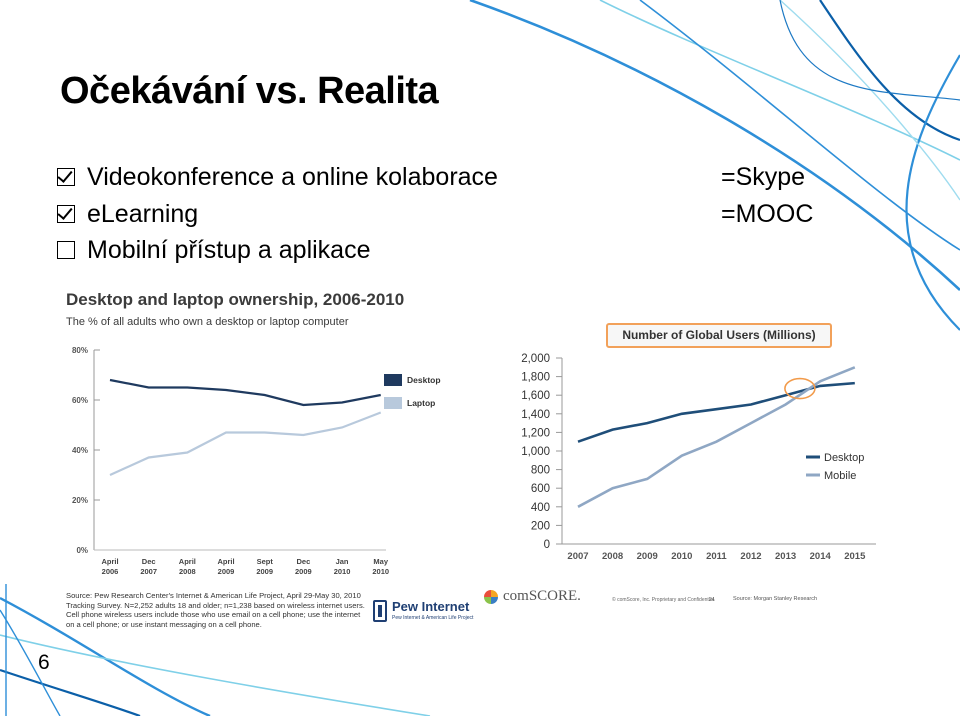 This screenshot has height=716, width=960. I want to click on y-tick-label: 40%, so click(80, 450).